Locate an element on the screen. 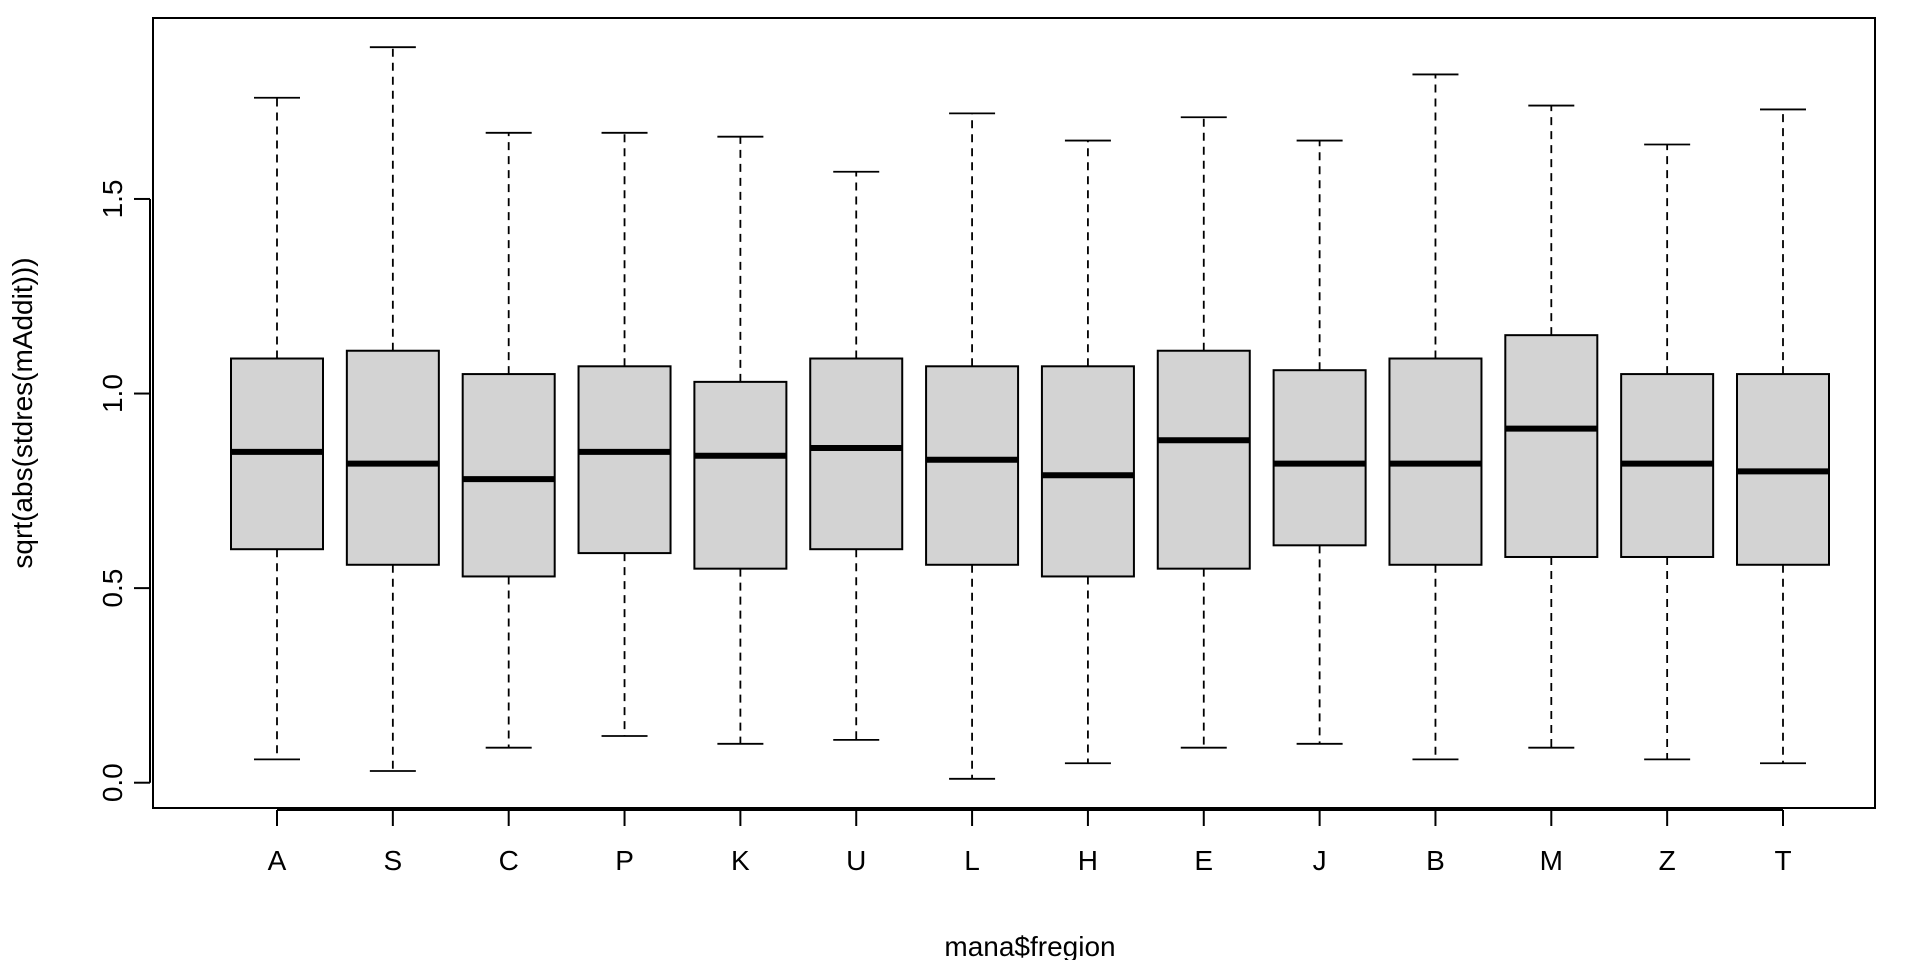 Image resolution: width=1920 pixels, height=960 pixels. box-e is located at coordinates (1203, 432).